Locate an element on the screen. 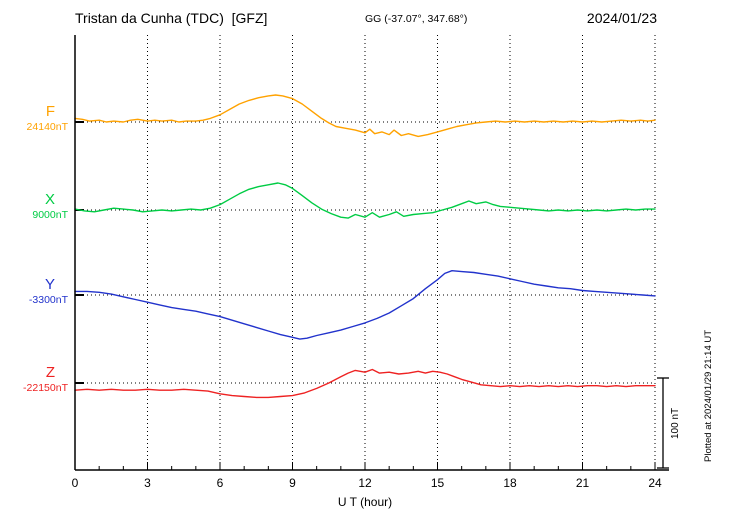 The width and height of the screenshot is (730, 520). series-label-f: F 24140nT is located at coordinates (35, 118).